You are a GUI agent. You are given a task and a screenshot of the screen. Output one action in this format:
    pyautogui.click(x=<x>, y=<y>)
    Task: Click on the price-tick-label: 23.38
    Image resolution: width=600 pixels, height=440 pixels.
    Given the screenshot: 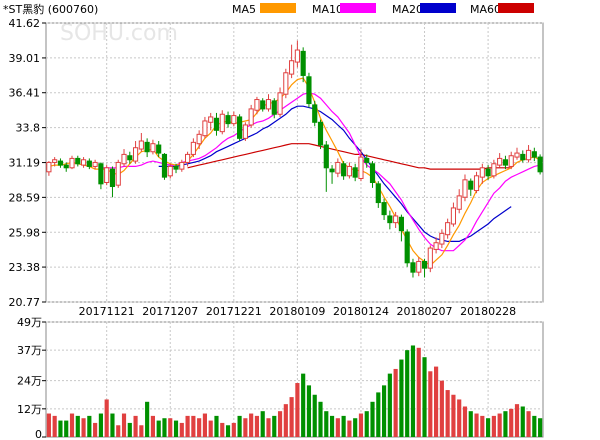 What is the action you would take?
    pyautogui.click(x=25, y=267)
    